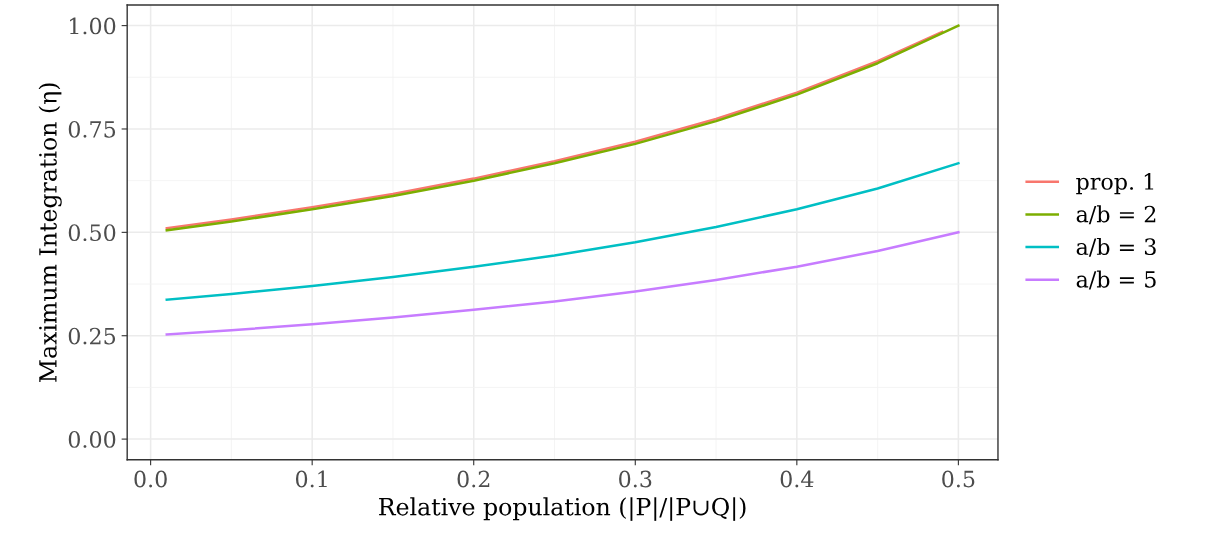 This screenshot has width=1223, height=548. What do you see at coordinates (1116, 280) in the screenshot?
I see `legend-label: a/b = 5` at bounding box center [1116, 280].